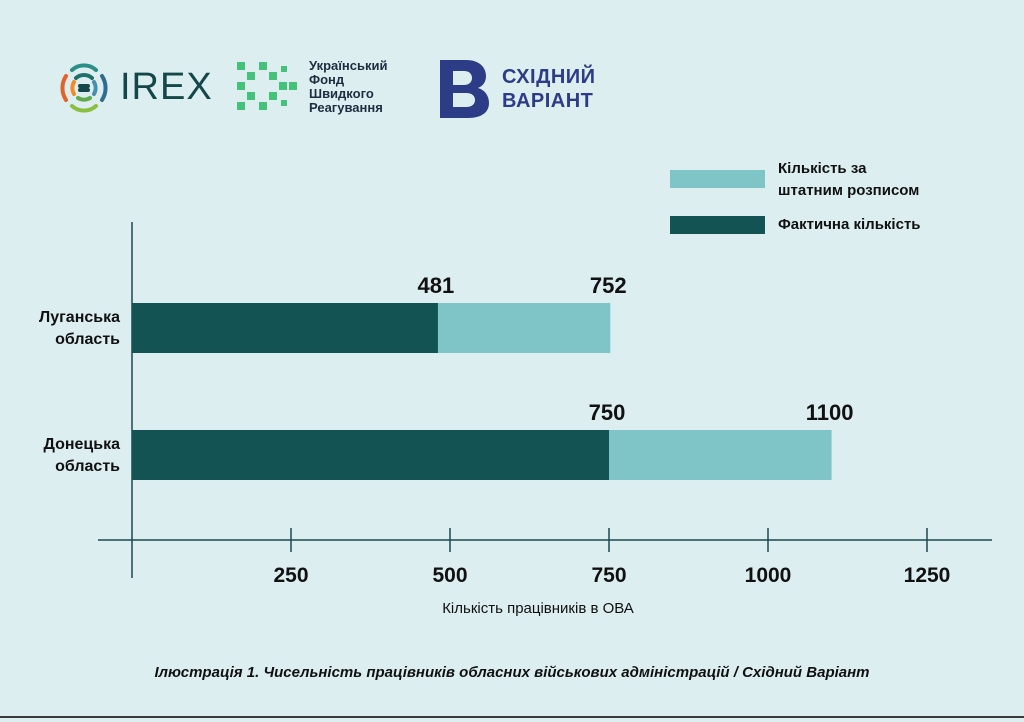 This screenshot has width=1024, height=722. I want to click on fund-logo-text: Український Фонд Швидкого Реагування, so click(348, 86).